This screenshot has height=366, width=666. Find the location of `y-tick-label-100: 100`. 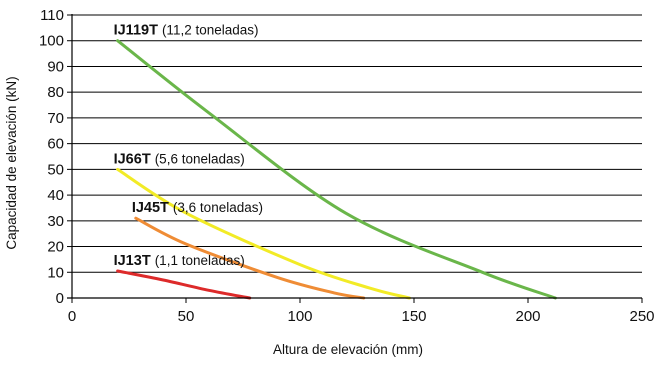

y-tick-label-100: 100 is located at coordinates (51, 41).